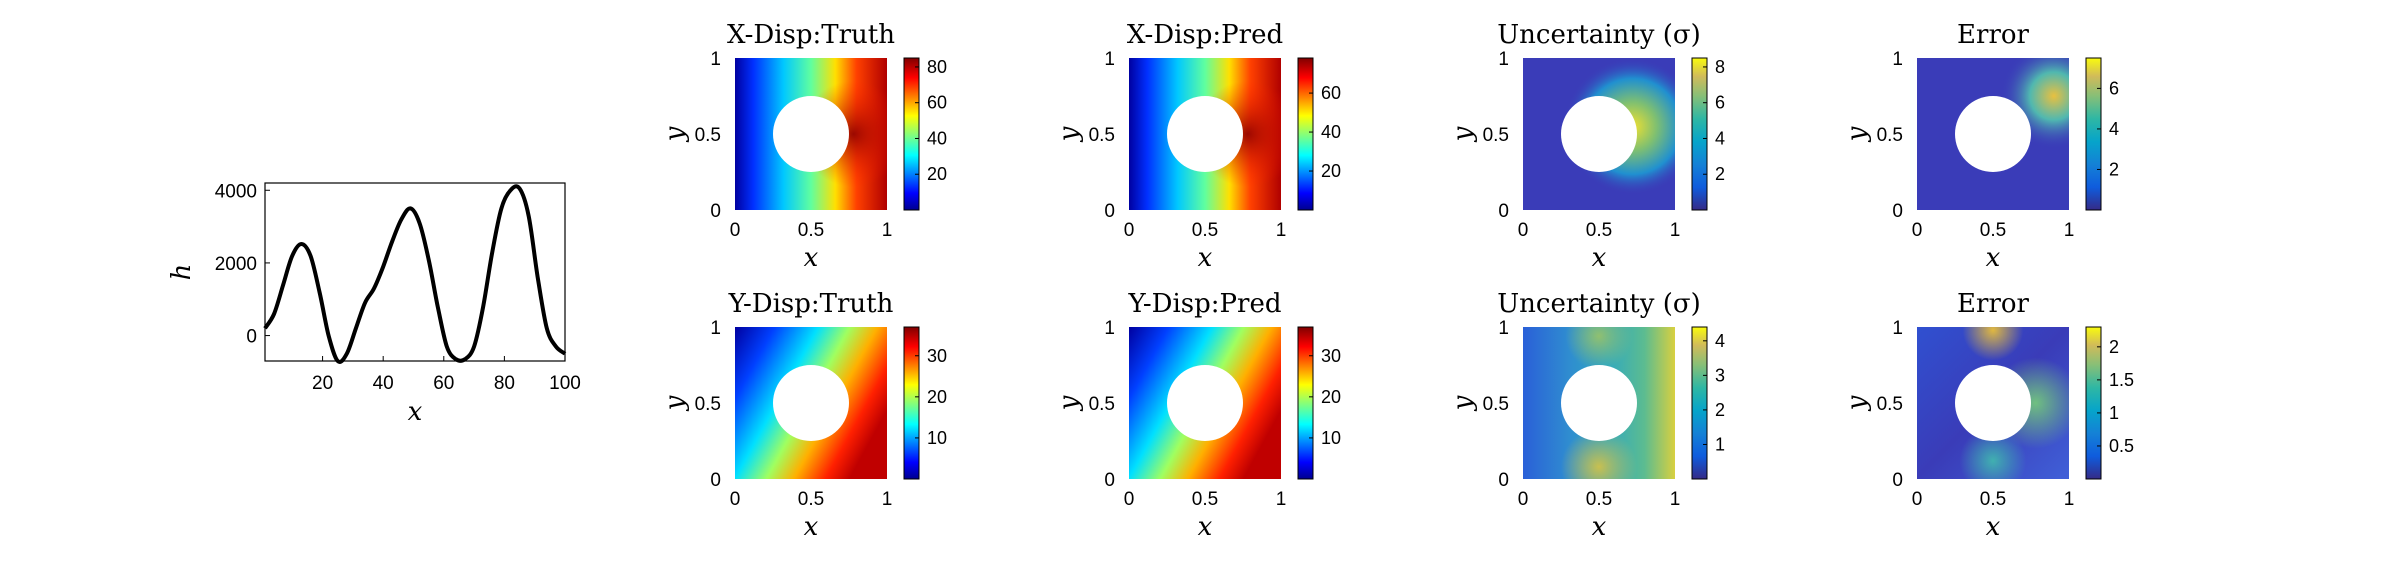 The image size is (2400, 563). I want to click on heatmap-panel-3: Uncertainty (σ) 0 0.5 1 0 0.5 1 x y 2 4 6 8, so click(1586, 146).